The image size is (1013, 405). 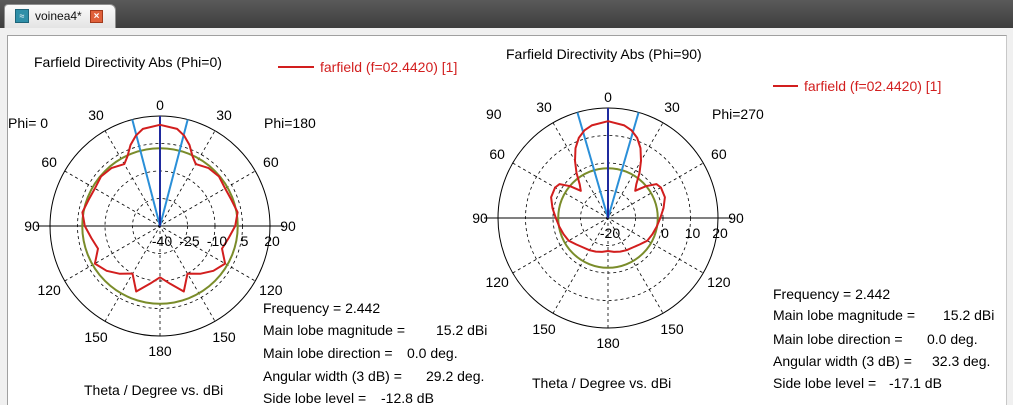 What do you see at coordinates (49, 290) in the screenshot?
I see `chart1-angle-label-left: 120` at bounding box center [49, 290].